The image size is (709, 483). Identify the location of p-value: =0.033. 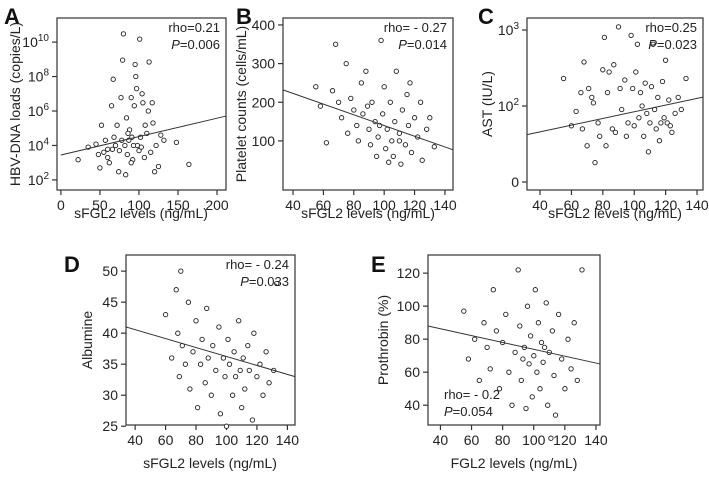
(269, 281).